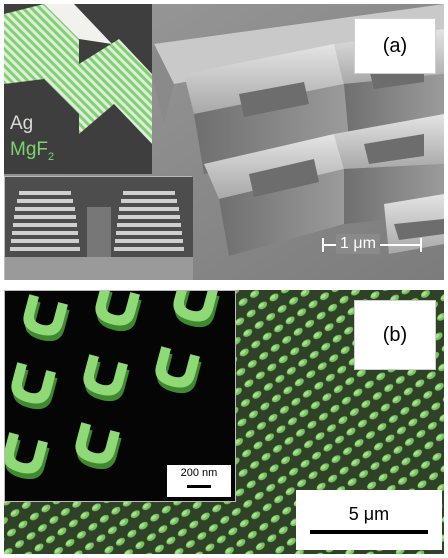 The width and height of the screenshot is (448, 558). What do you see at coordinates (32, 151) in the screenshot?
I see `legend-mgf2-label: MgF2` at bounding box center [32, 151].